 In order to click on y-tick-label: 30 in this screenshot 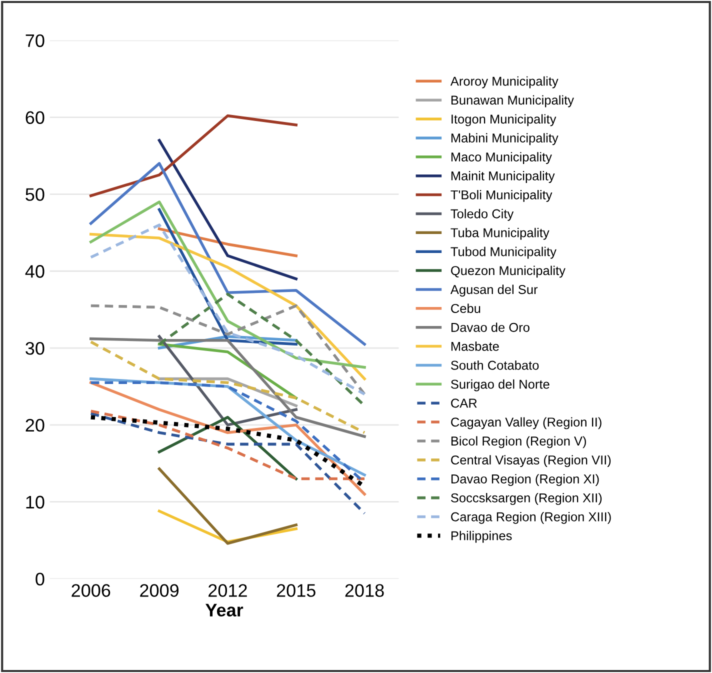, I will do `click(35, 348)`.